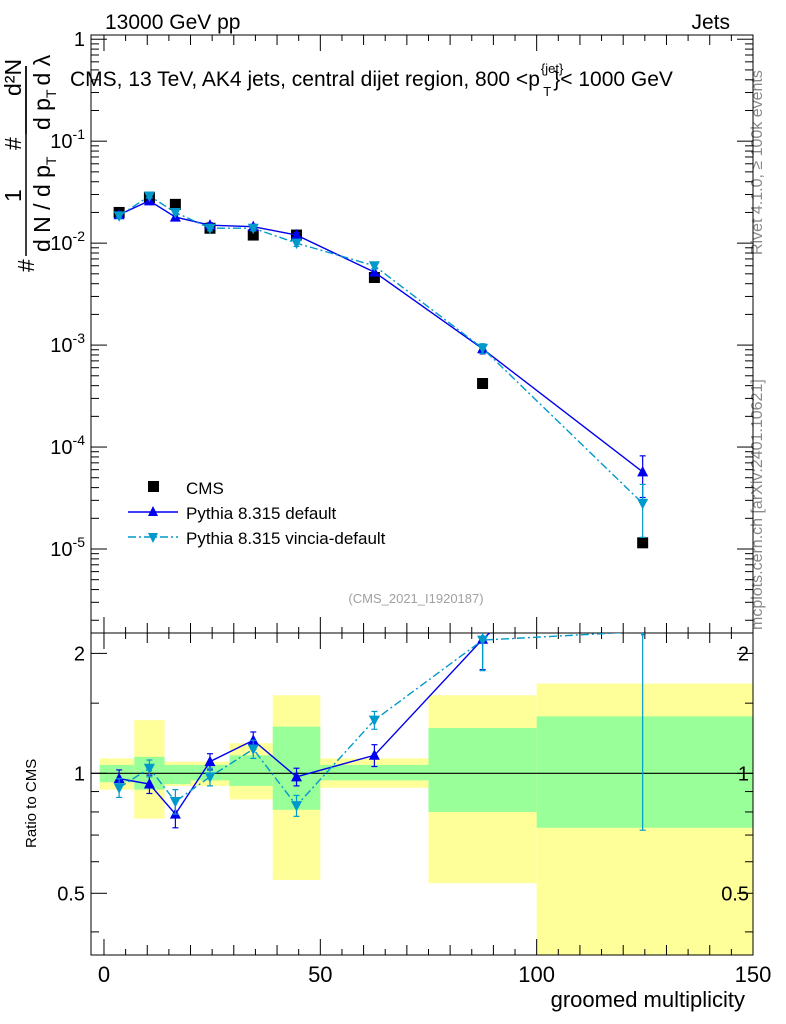  Describe the element at coordinates (79, 338) in the screenshot. I see `y-tick-exp: -3` at that location.